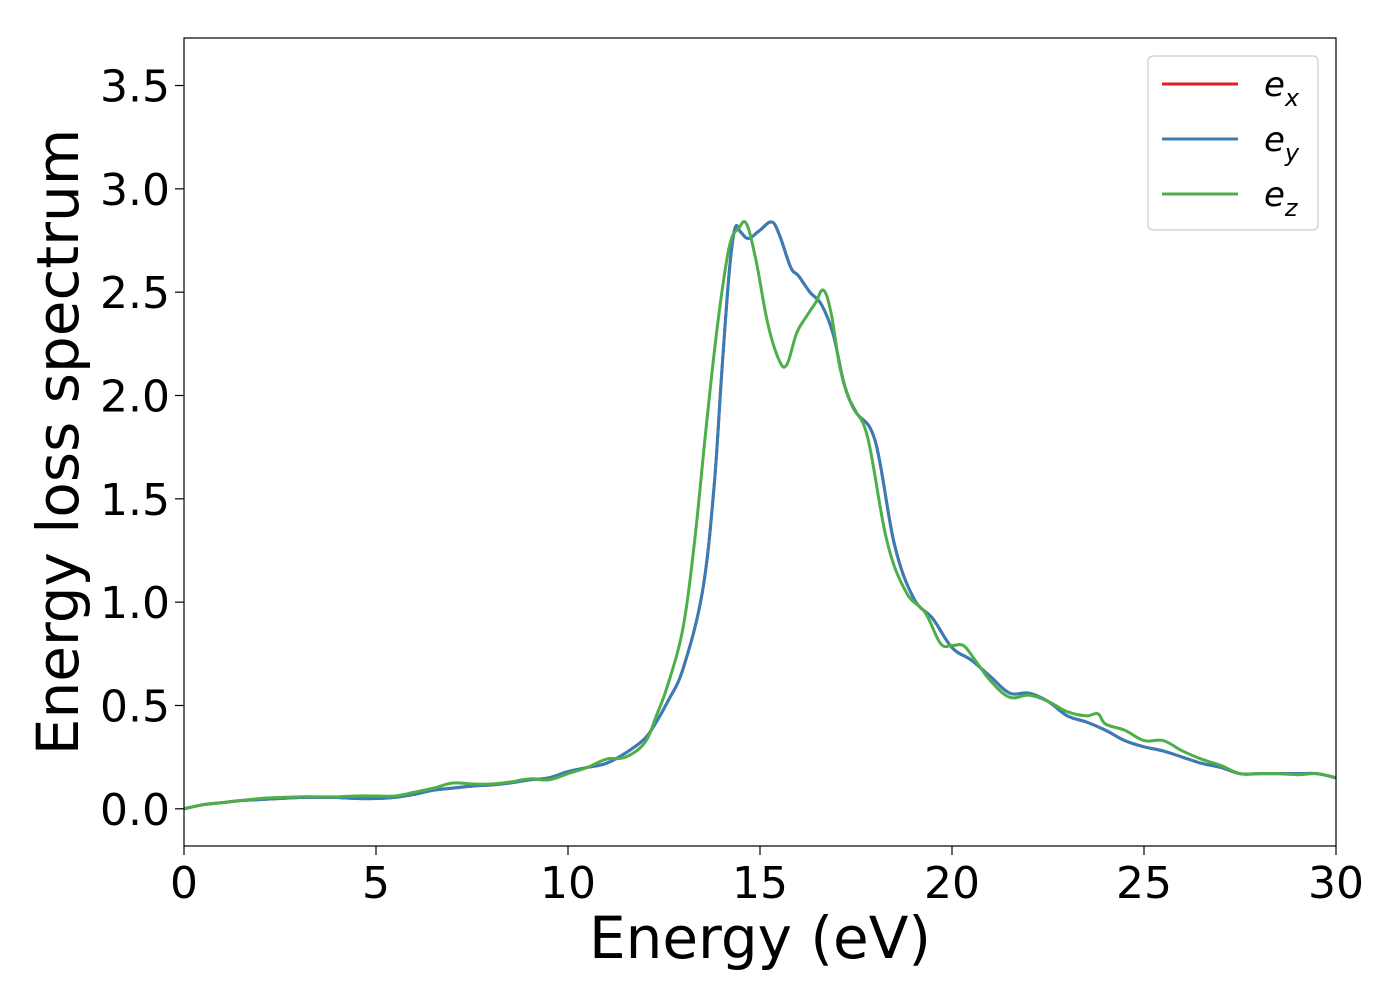 The width and height of the screenshot is (1400, 1000). Describe the element at coordinates (135, 397) in the screenshot. I see `y-tick-label: 2.0` at that location.